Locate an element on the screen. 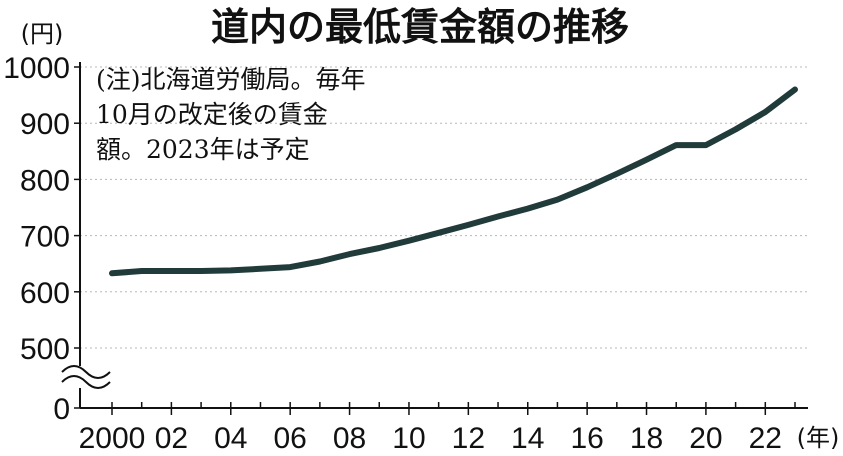  x-tick-label: 20 is located at coordinates (705, 438).